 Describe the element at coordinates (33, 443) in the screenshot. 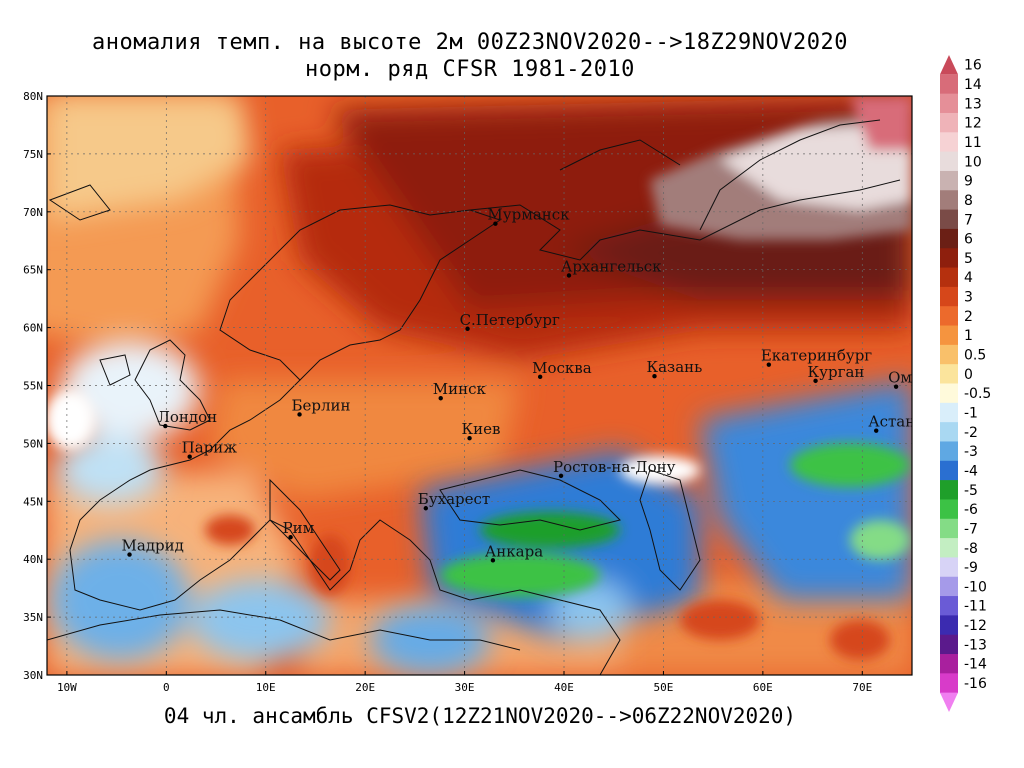

I see `lat-label-6: 50N` at that location.